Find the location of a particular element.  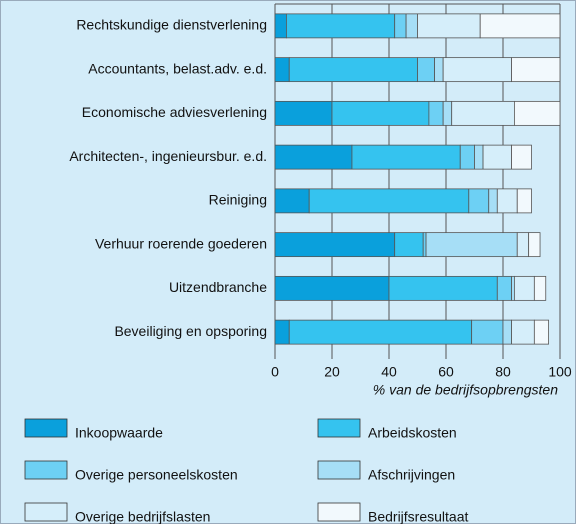

x-tick-label: 60 is located at coordinates (446, 372).